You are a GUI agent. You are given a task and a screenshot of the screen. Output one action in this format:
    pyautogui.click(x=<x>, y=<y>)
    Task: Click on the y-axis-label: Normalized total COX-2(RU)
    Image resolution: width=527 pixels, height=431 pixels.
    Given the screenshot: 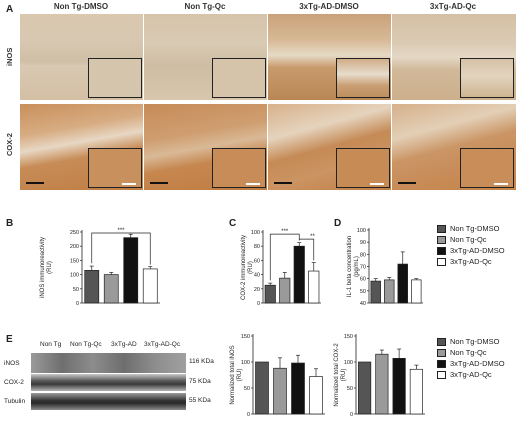 What is the action you would take?
    pyautogui.click(x=340, y=375)
    